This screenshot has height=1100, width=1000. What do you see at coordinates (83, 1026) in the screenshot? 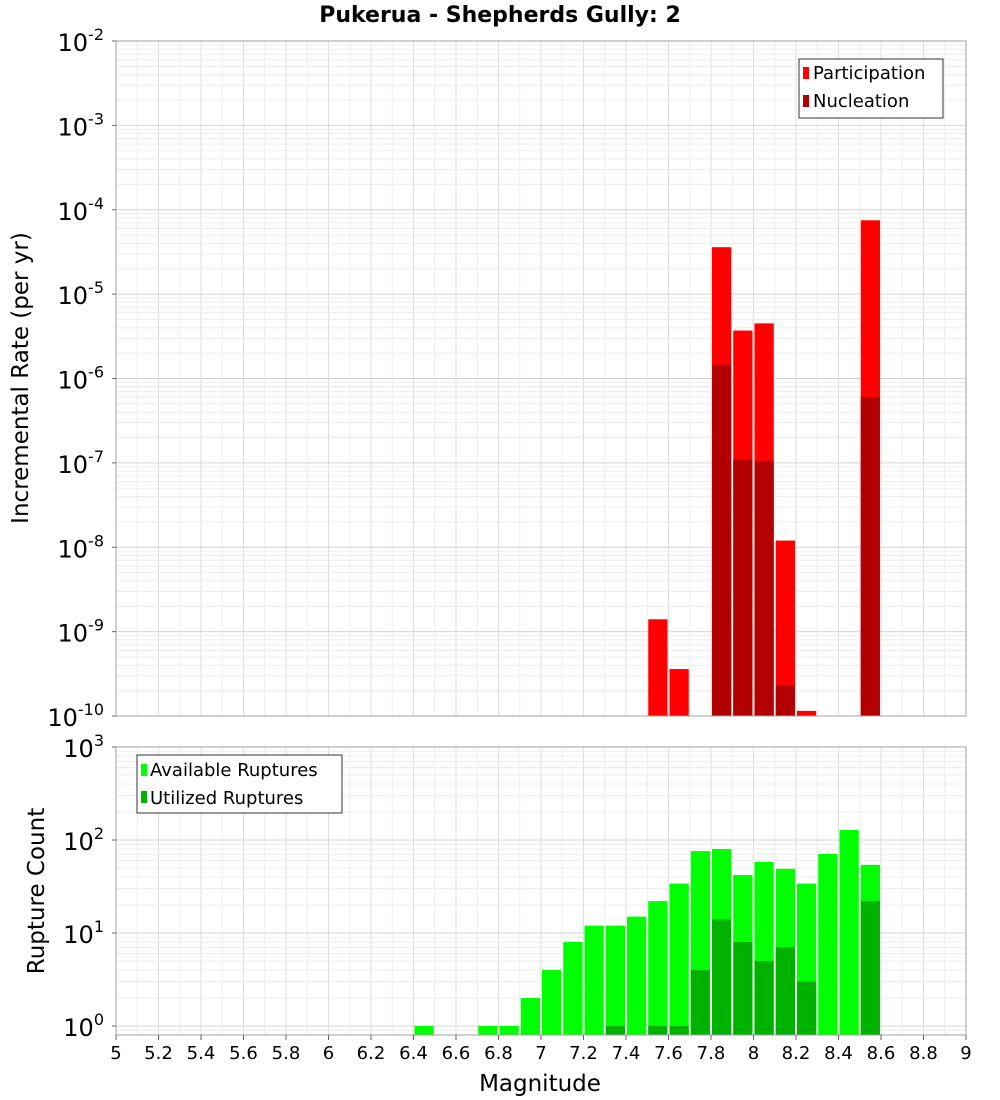
I see `y-tick-label: 10⁰` at bounding box center [83, 1026].